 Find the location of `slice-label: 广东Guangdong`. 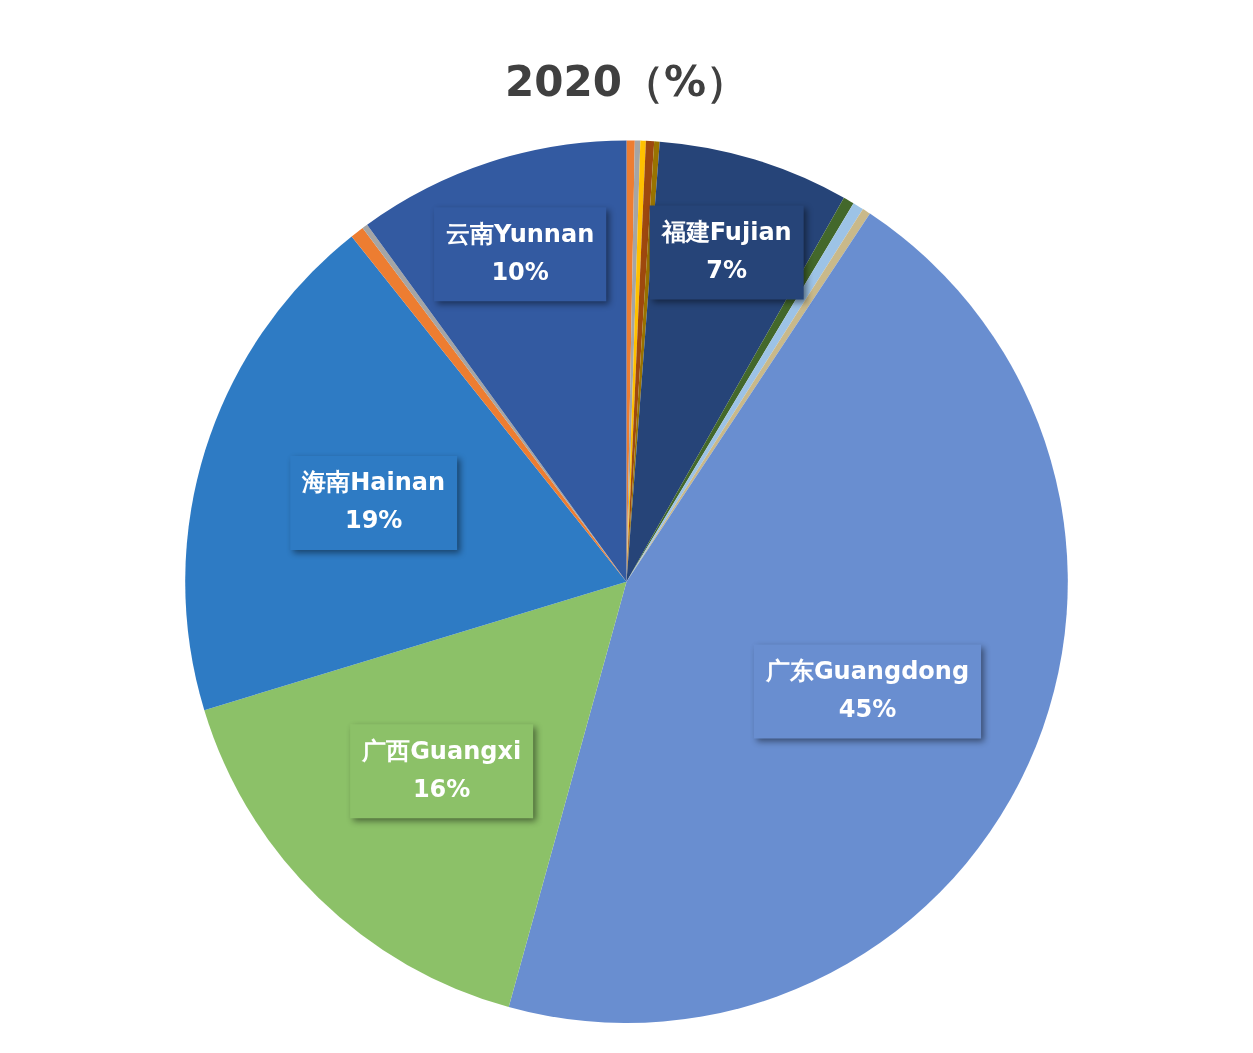

slice-label: 广东Guangdong is located at coordinates (867, 670).